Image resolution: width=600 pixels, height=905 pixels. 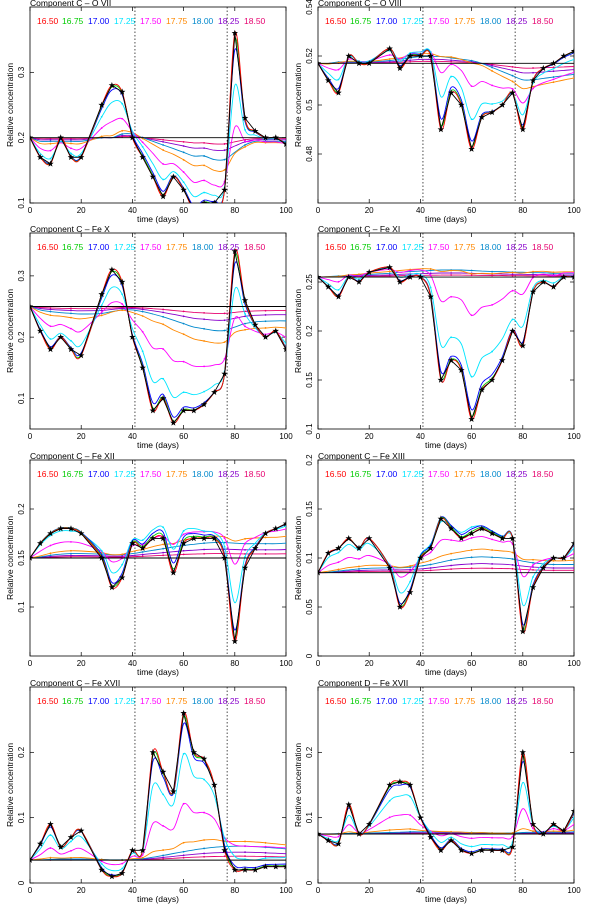 I want to click on x-tick-label: 20, so click(x=81, y=210).